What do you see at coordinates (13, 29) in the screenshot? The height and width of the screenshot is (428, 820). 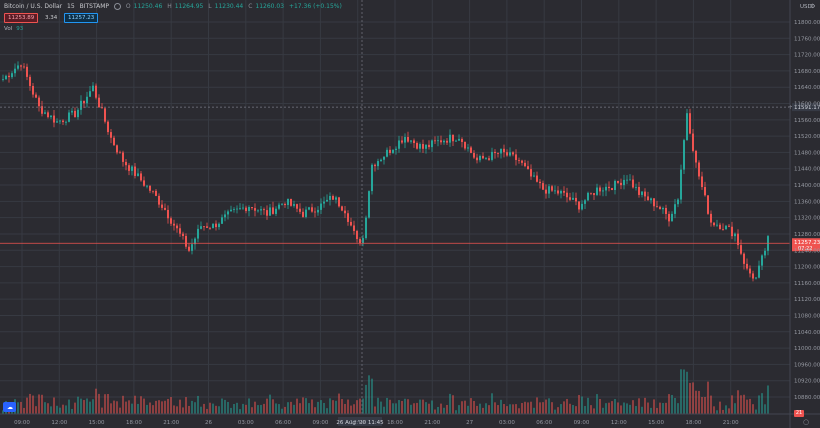 I see `volume-legend: Vol 93` at bounding box center [13, 29].